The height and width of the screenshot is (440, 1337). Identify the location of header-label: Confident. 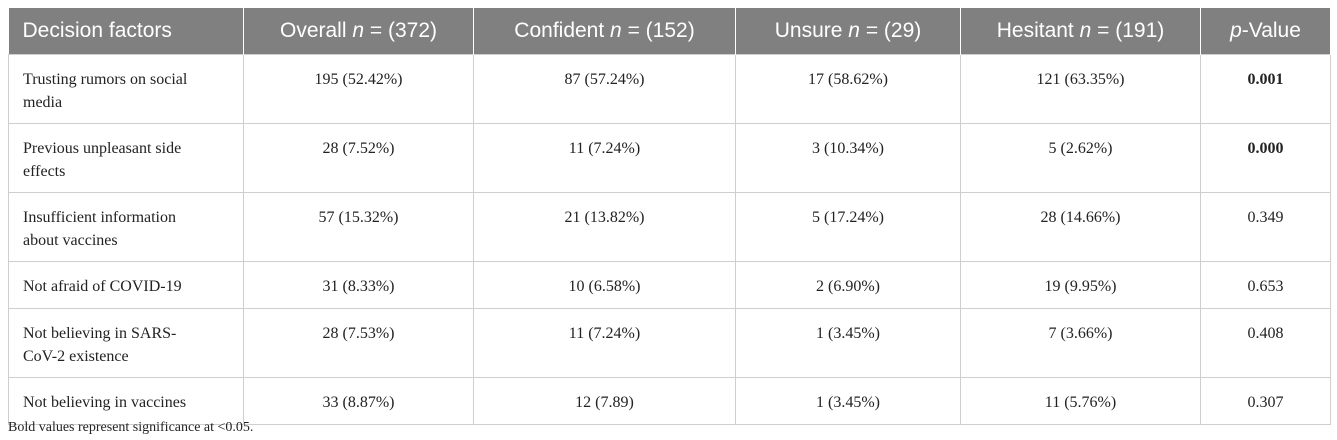
(559, 30).